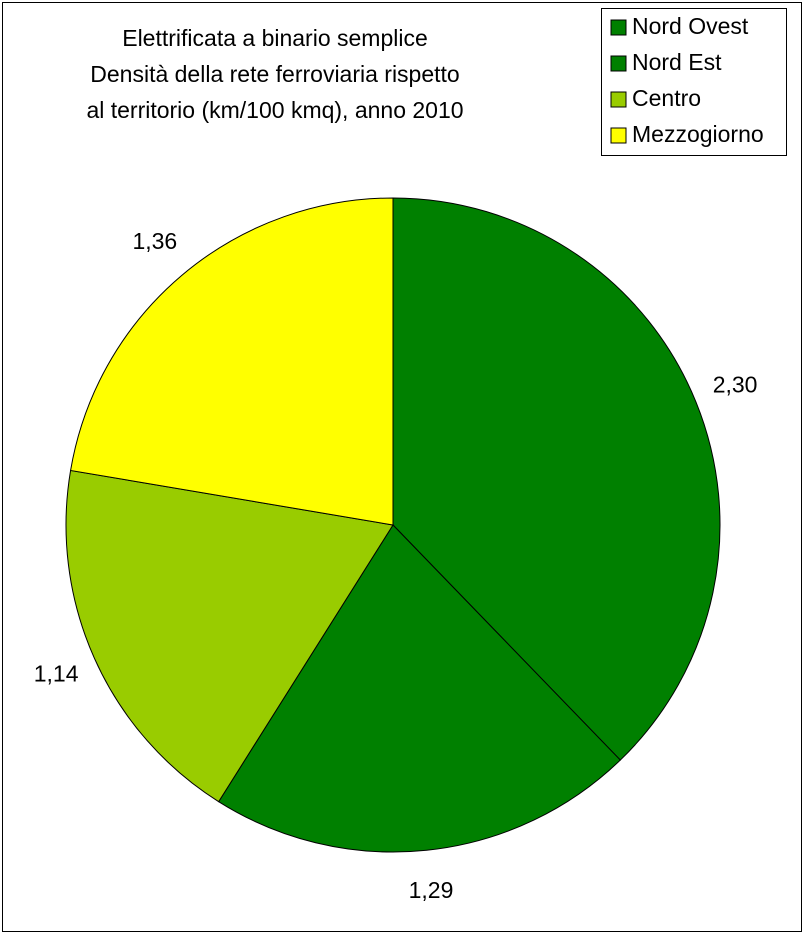  What do you see at coordinates (275, 38) in the screenshot?
I see `chart-title: Elettrificata a binario semplice` at bounding box center [275, 38].